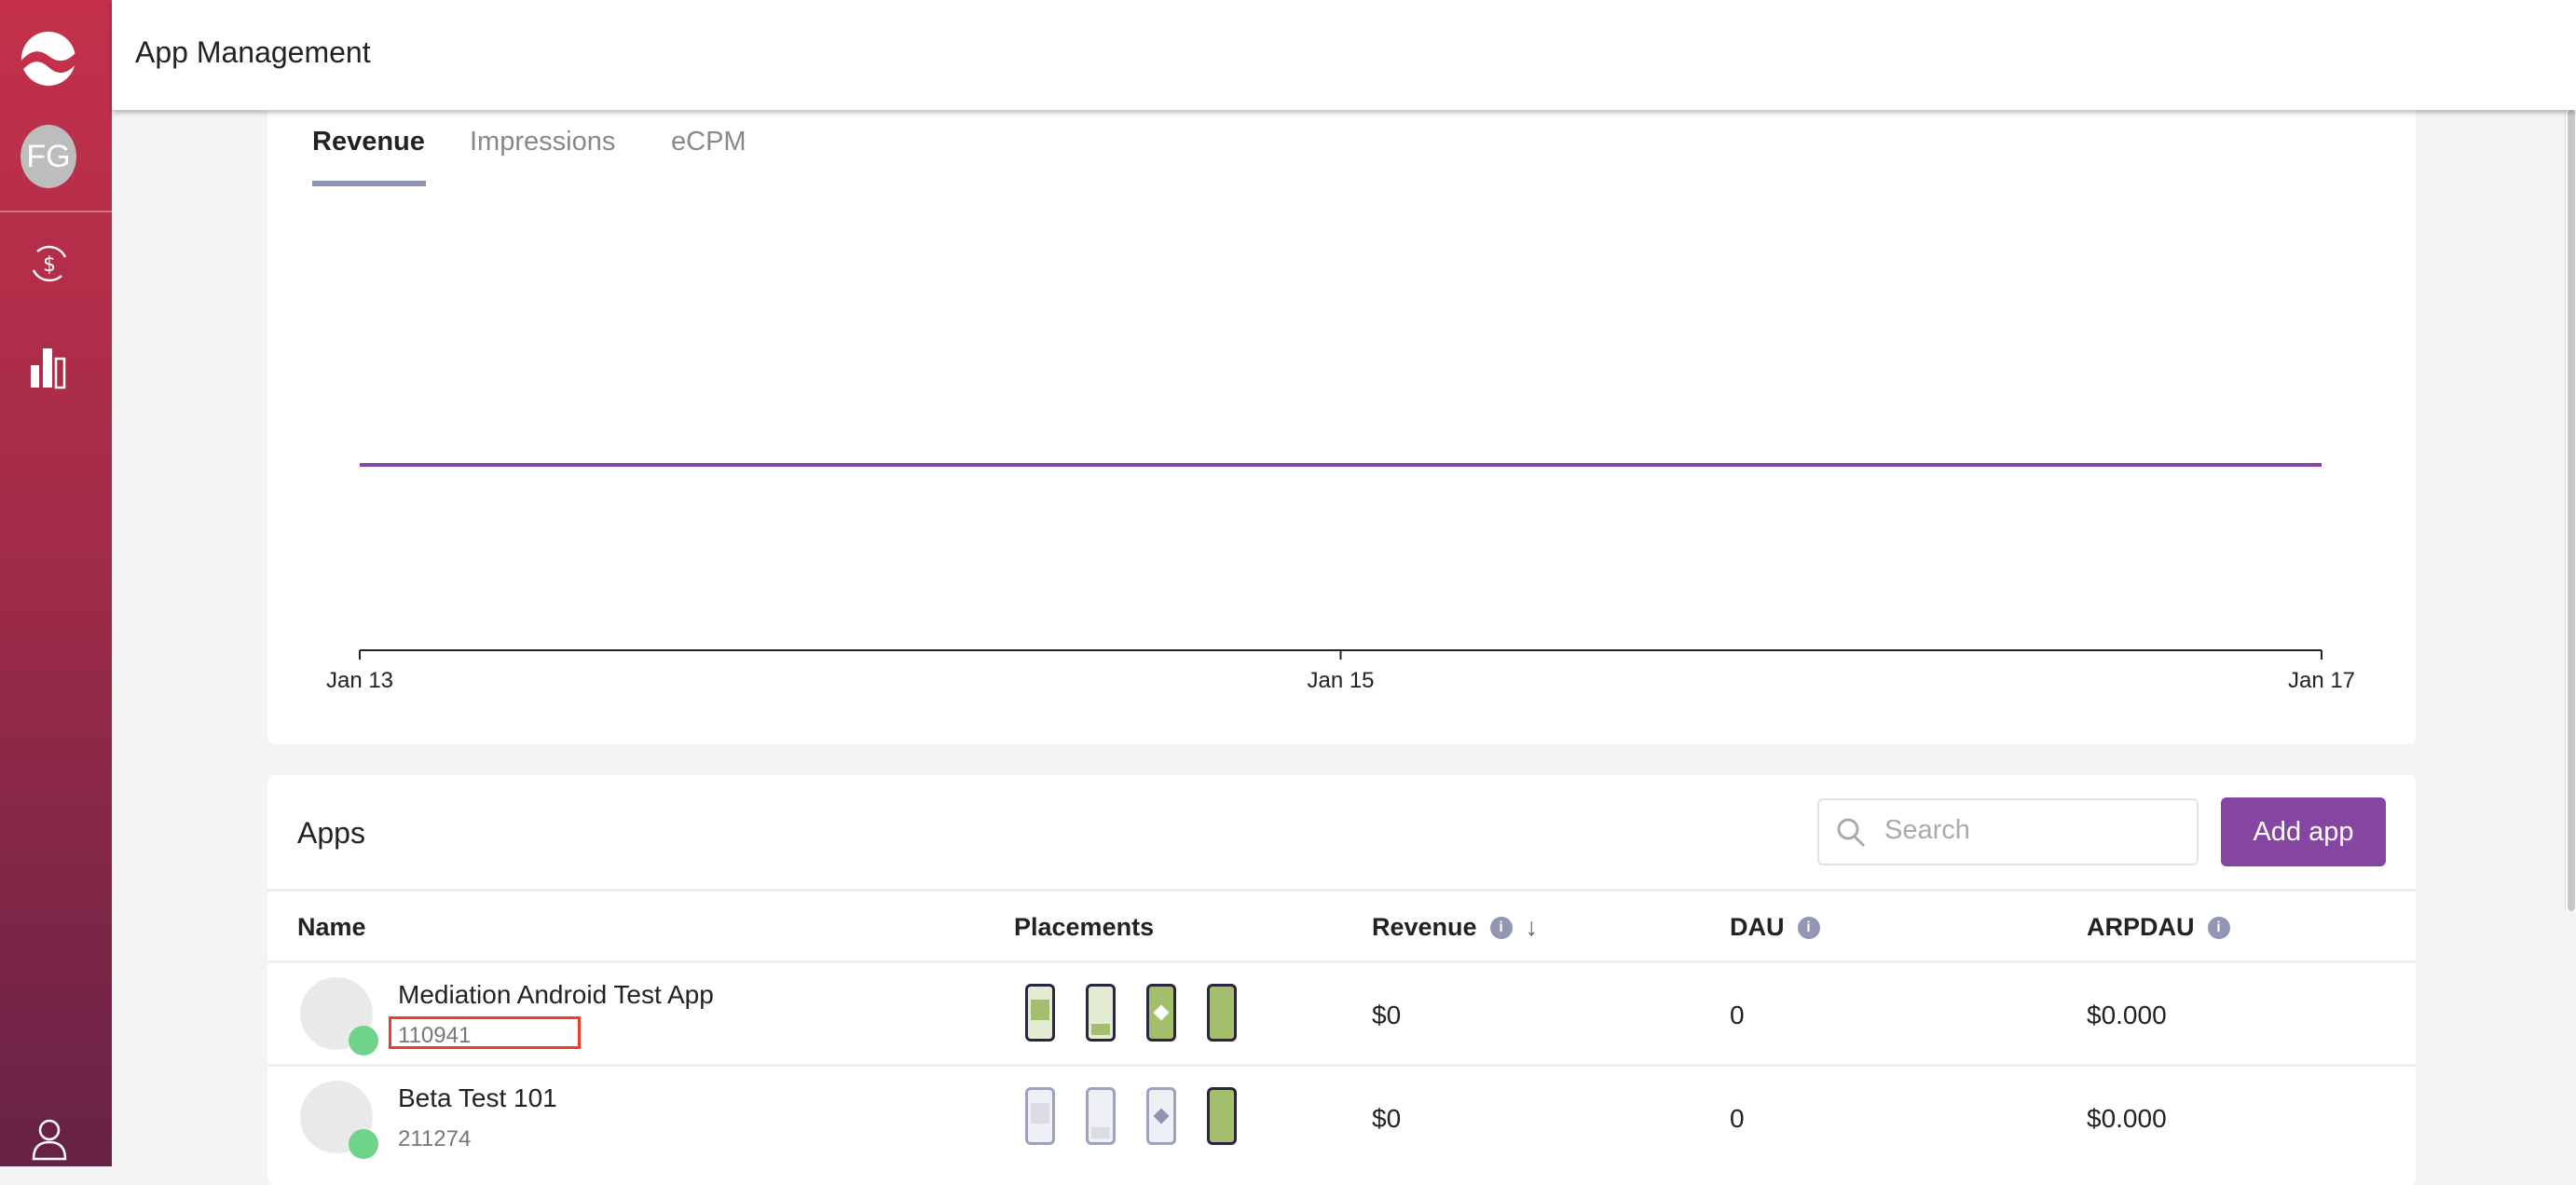 This screenshot has height=1185, width=2576. I want to click on logo-icon, so click(48, 58).